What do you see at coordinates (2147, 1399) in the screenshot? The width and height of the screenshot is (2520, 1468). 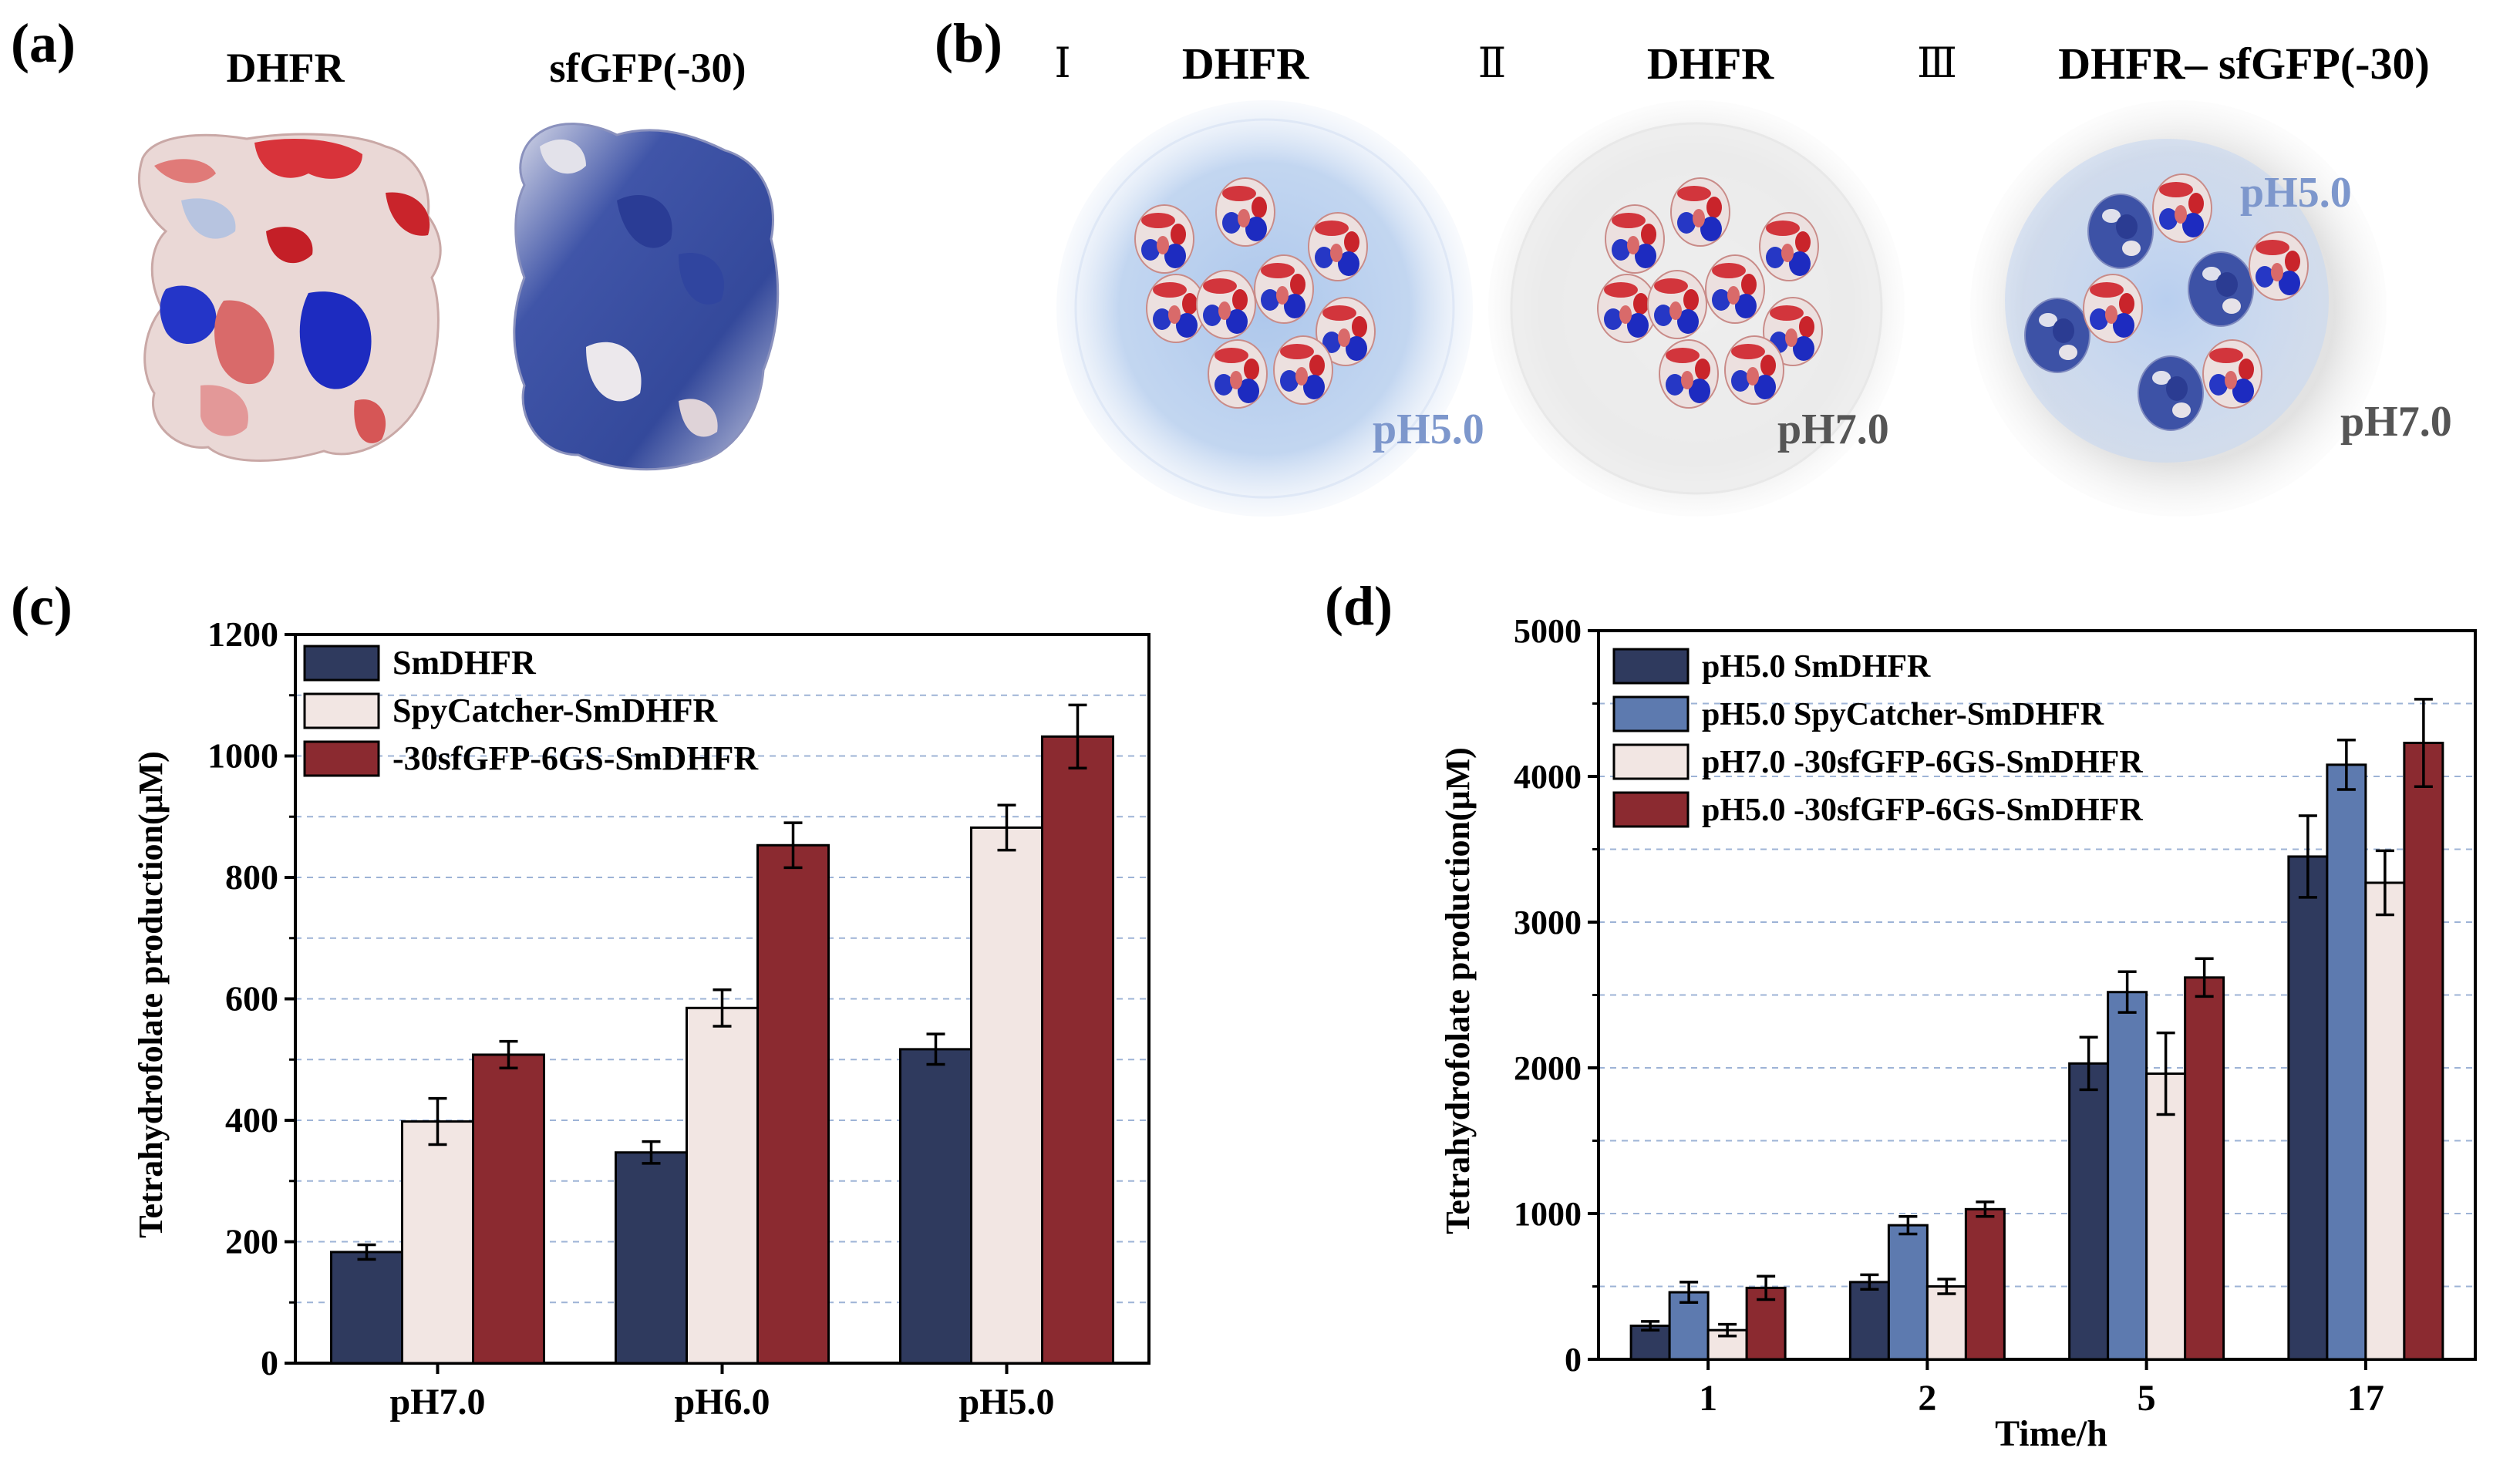 I see `x-tick-label: 5` at bounding box center [2147, 1399].